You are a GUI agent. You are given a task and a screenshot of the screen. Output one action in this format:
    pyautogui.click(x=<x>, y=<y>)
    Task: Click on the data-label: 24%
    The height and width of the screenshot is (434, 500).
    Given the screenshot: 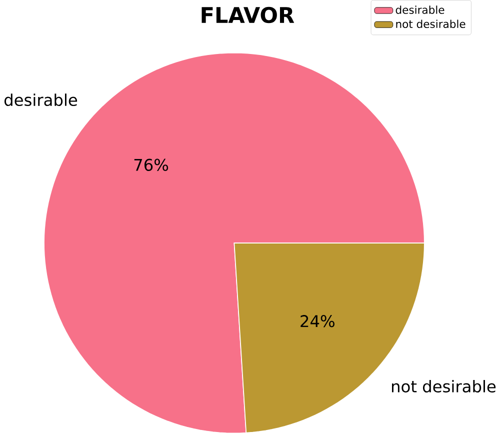 What is the action you would take?
    pyautogui.click(x=317, y=321)
    